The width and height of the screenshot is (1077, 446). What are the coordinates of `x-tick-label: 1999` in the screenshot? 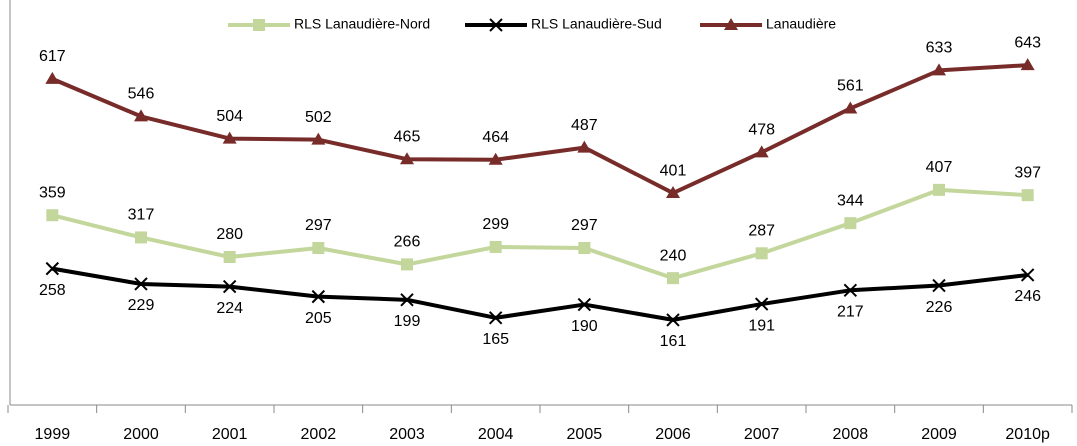 It's located at (53, 434).